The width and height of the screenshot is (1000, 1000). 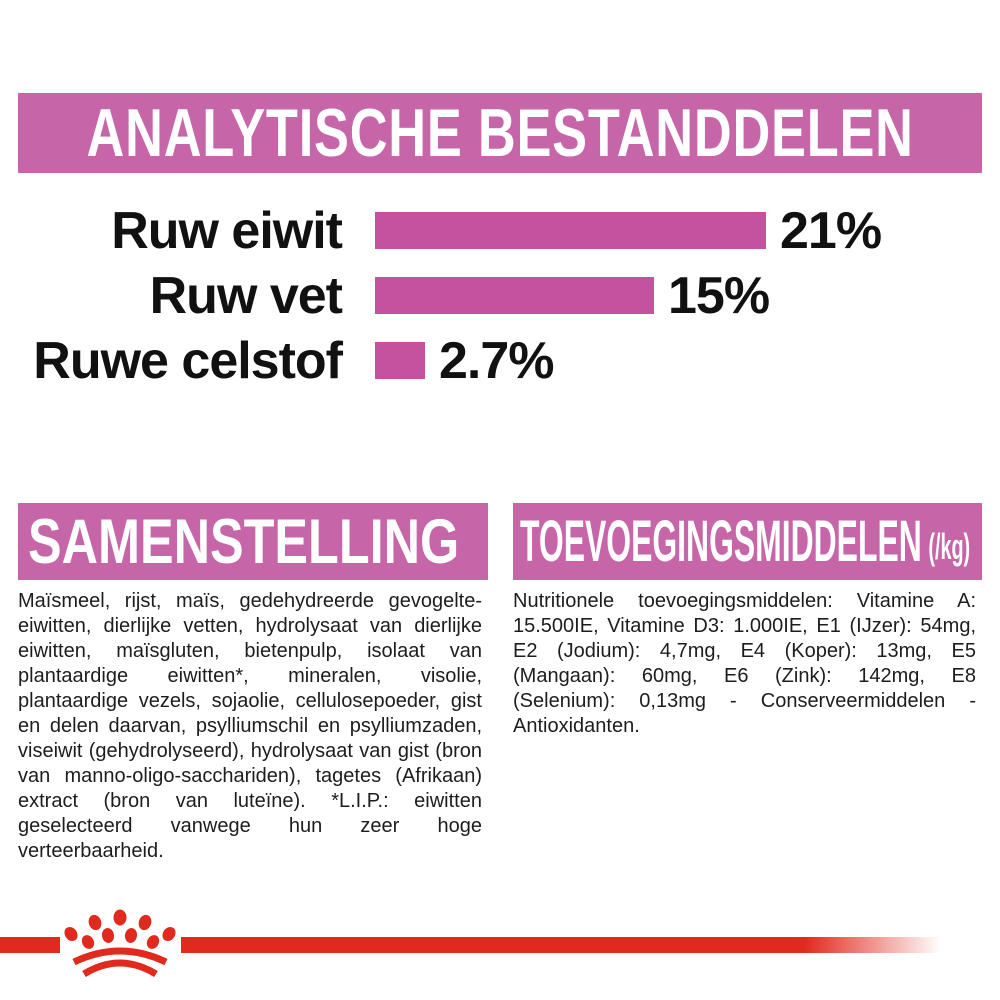 What do you see at coordinates (561, 945) in the screenshot?
I see `footer-stripe-right` at bounding box center [561, 945].